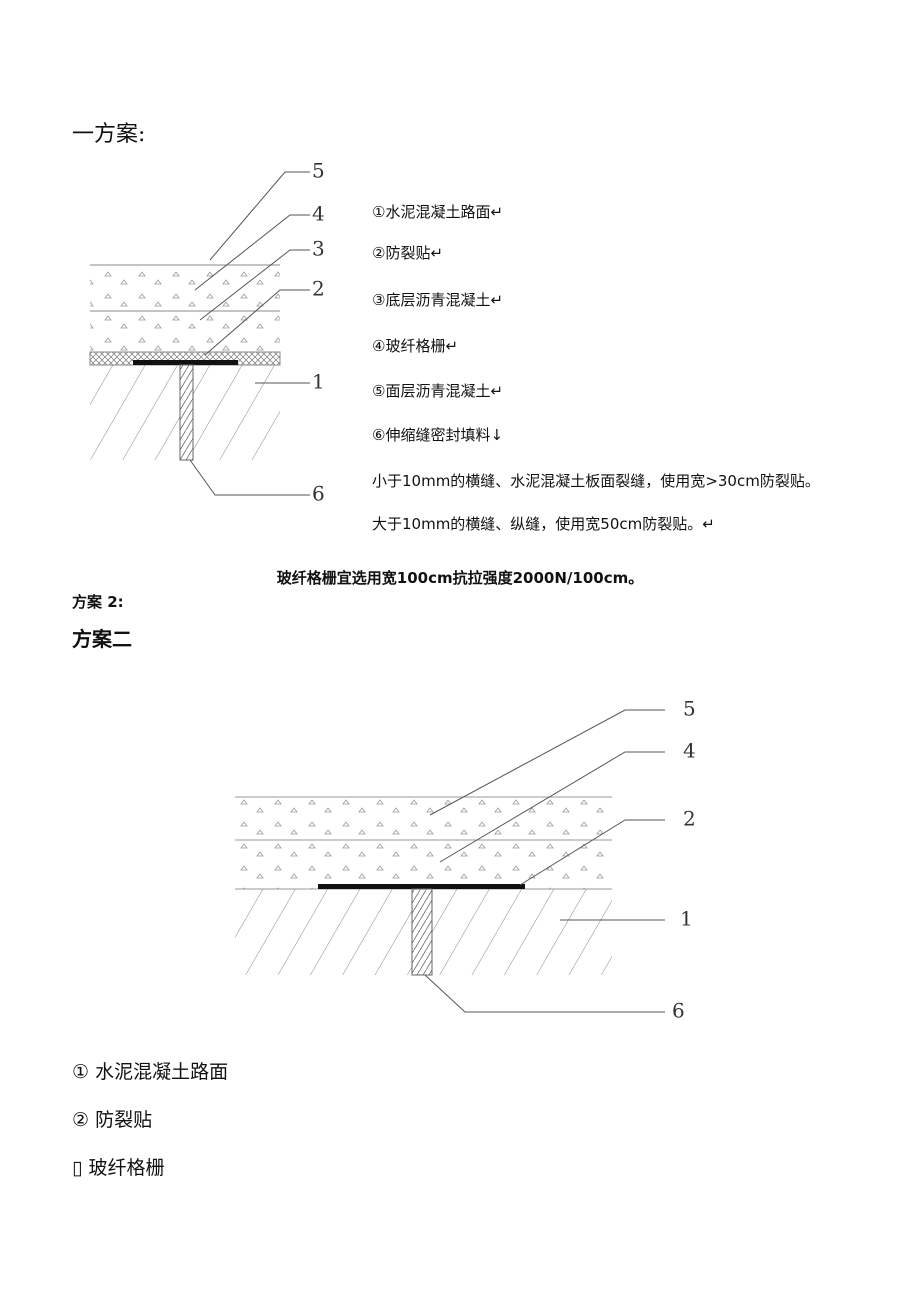 The image size is (920, 1302). What do you see at coordinates (438, 435) in the screenshot?
I see `legend-item: ⑥伸缩缝密封填料↓` at bounding box center [438, 435].